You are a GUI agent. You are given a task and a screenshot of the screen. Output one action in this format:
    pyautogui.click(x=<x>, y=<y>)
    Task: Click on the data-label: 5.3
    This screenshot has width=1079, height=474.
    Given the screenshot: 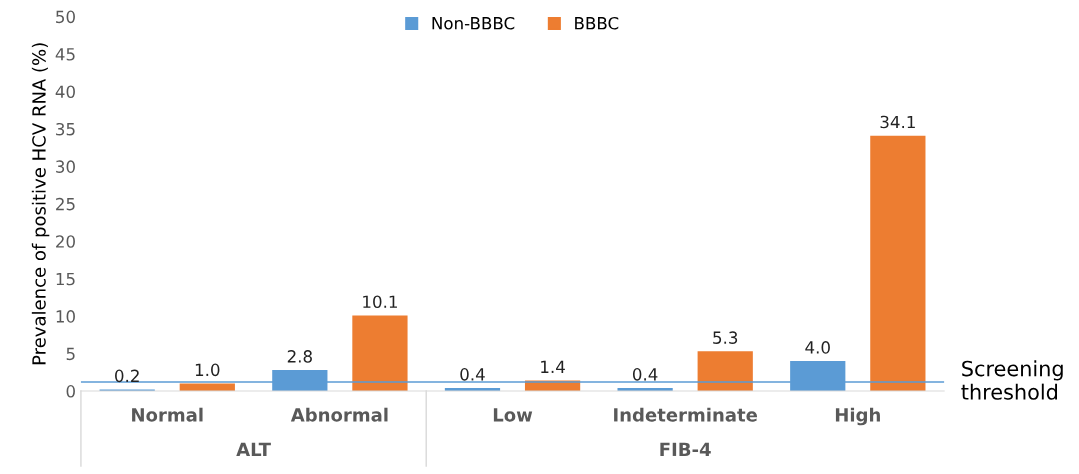 What is the action you would take?
    pyautogui.click(x=725, y=337)
    